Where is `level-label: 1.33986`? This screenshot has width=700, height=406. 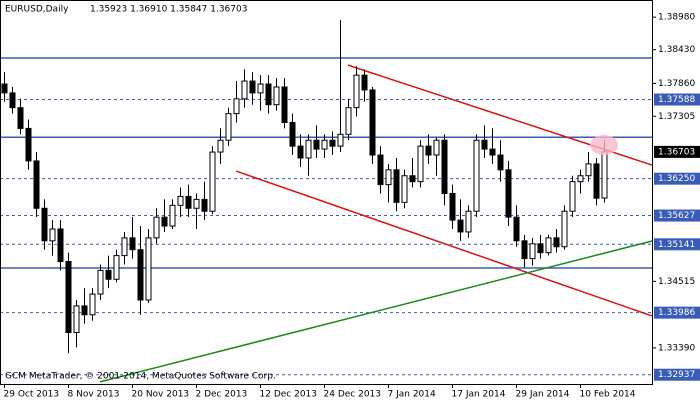
level-label: 1.33986 is located at coordinates (676, 313).